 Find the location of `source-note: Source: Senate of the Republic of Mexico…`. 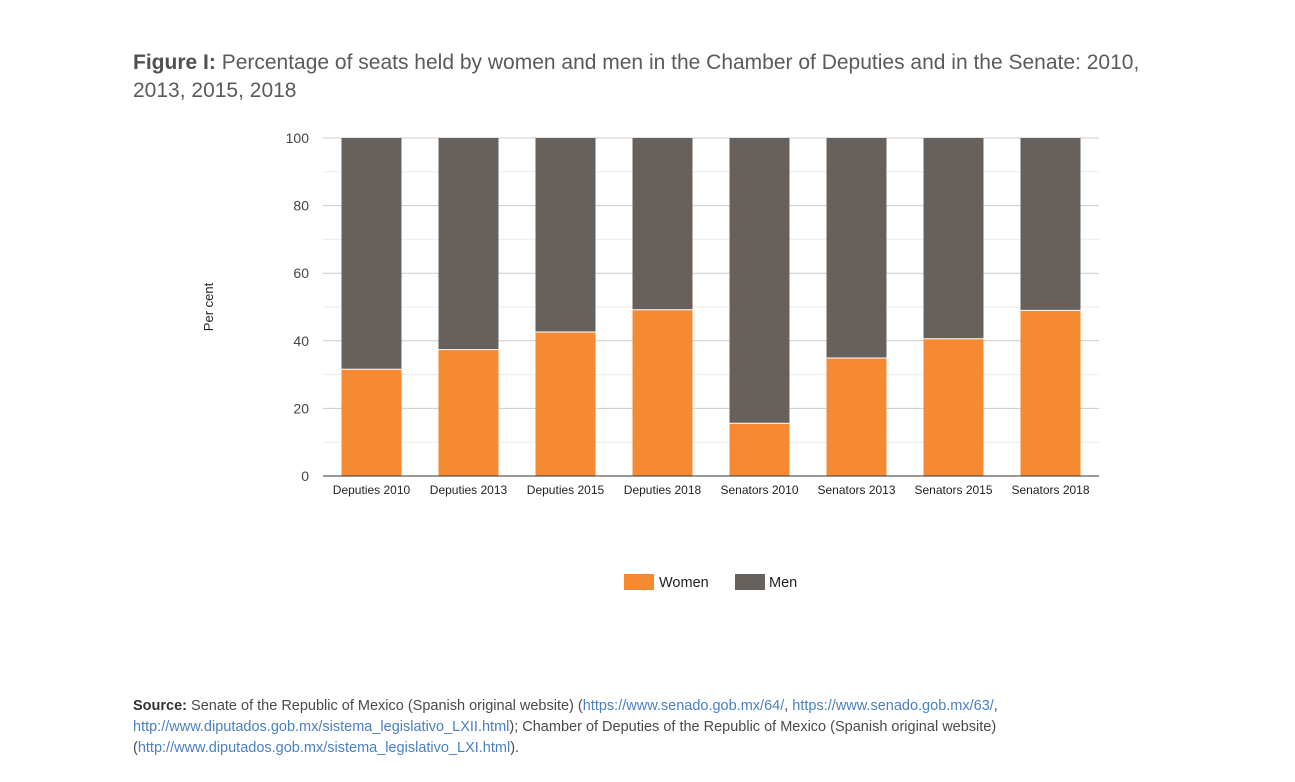

source-note: Source: Senate of the Republic of Mexico… is located at coordinates (633, 727).